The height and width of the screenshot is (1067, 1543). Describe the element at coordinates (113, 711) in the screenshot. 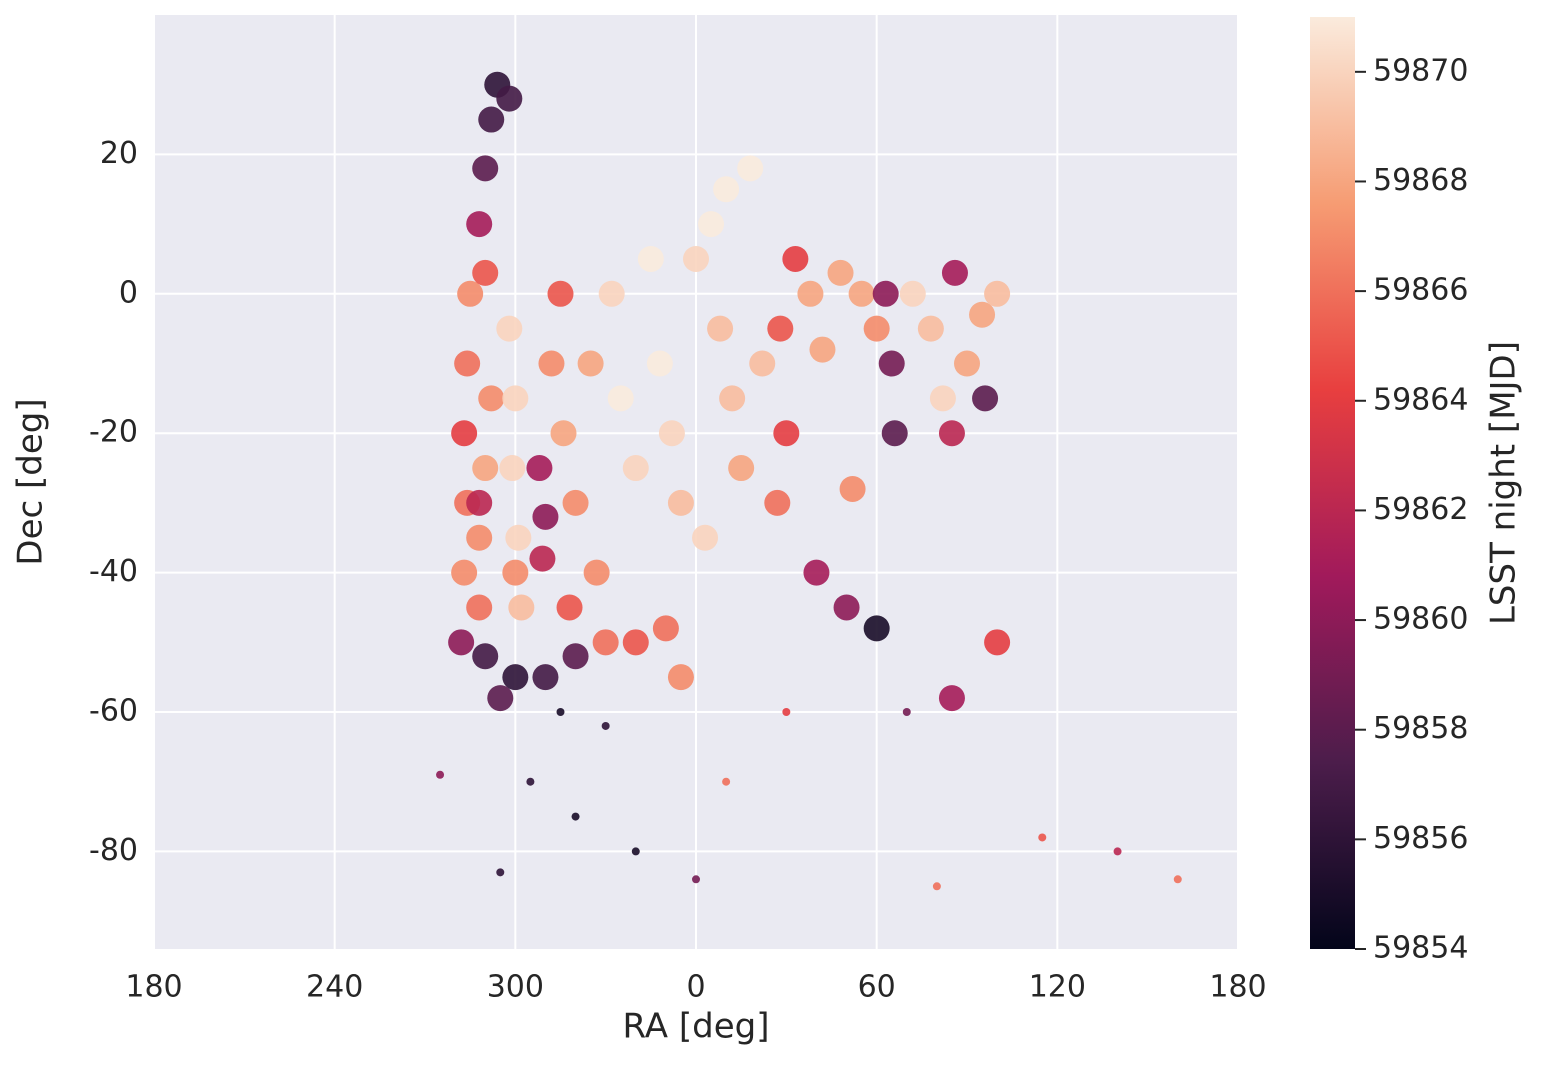

I see `y-tick-label: -60` at that location.